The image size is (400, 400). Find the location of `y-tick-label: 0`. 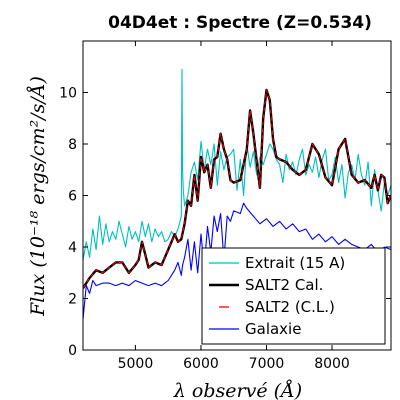

y-tick-label: 0 is located at coordinates (72, 351).